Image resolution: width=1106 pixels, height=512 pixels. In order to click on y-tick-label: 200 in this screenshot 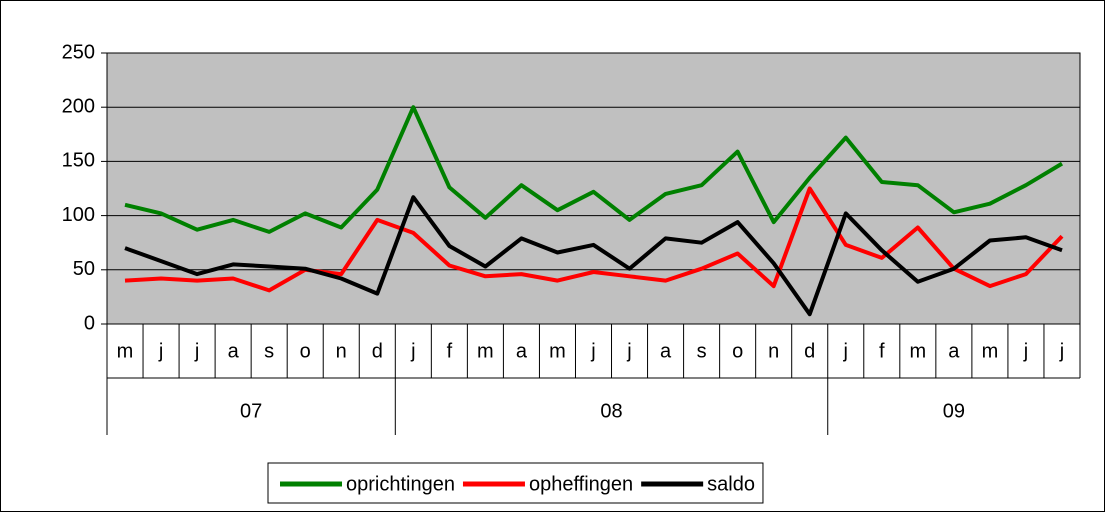, I will do `click(78, 106)`.